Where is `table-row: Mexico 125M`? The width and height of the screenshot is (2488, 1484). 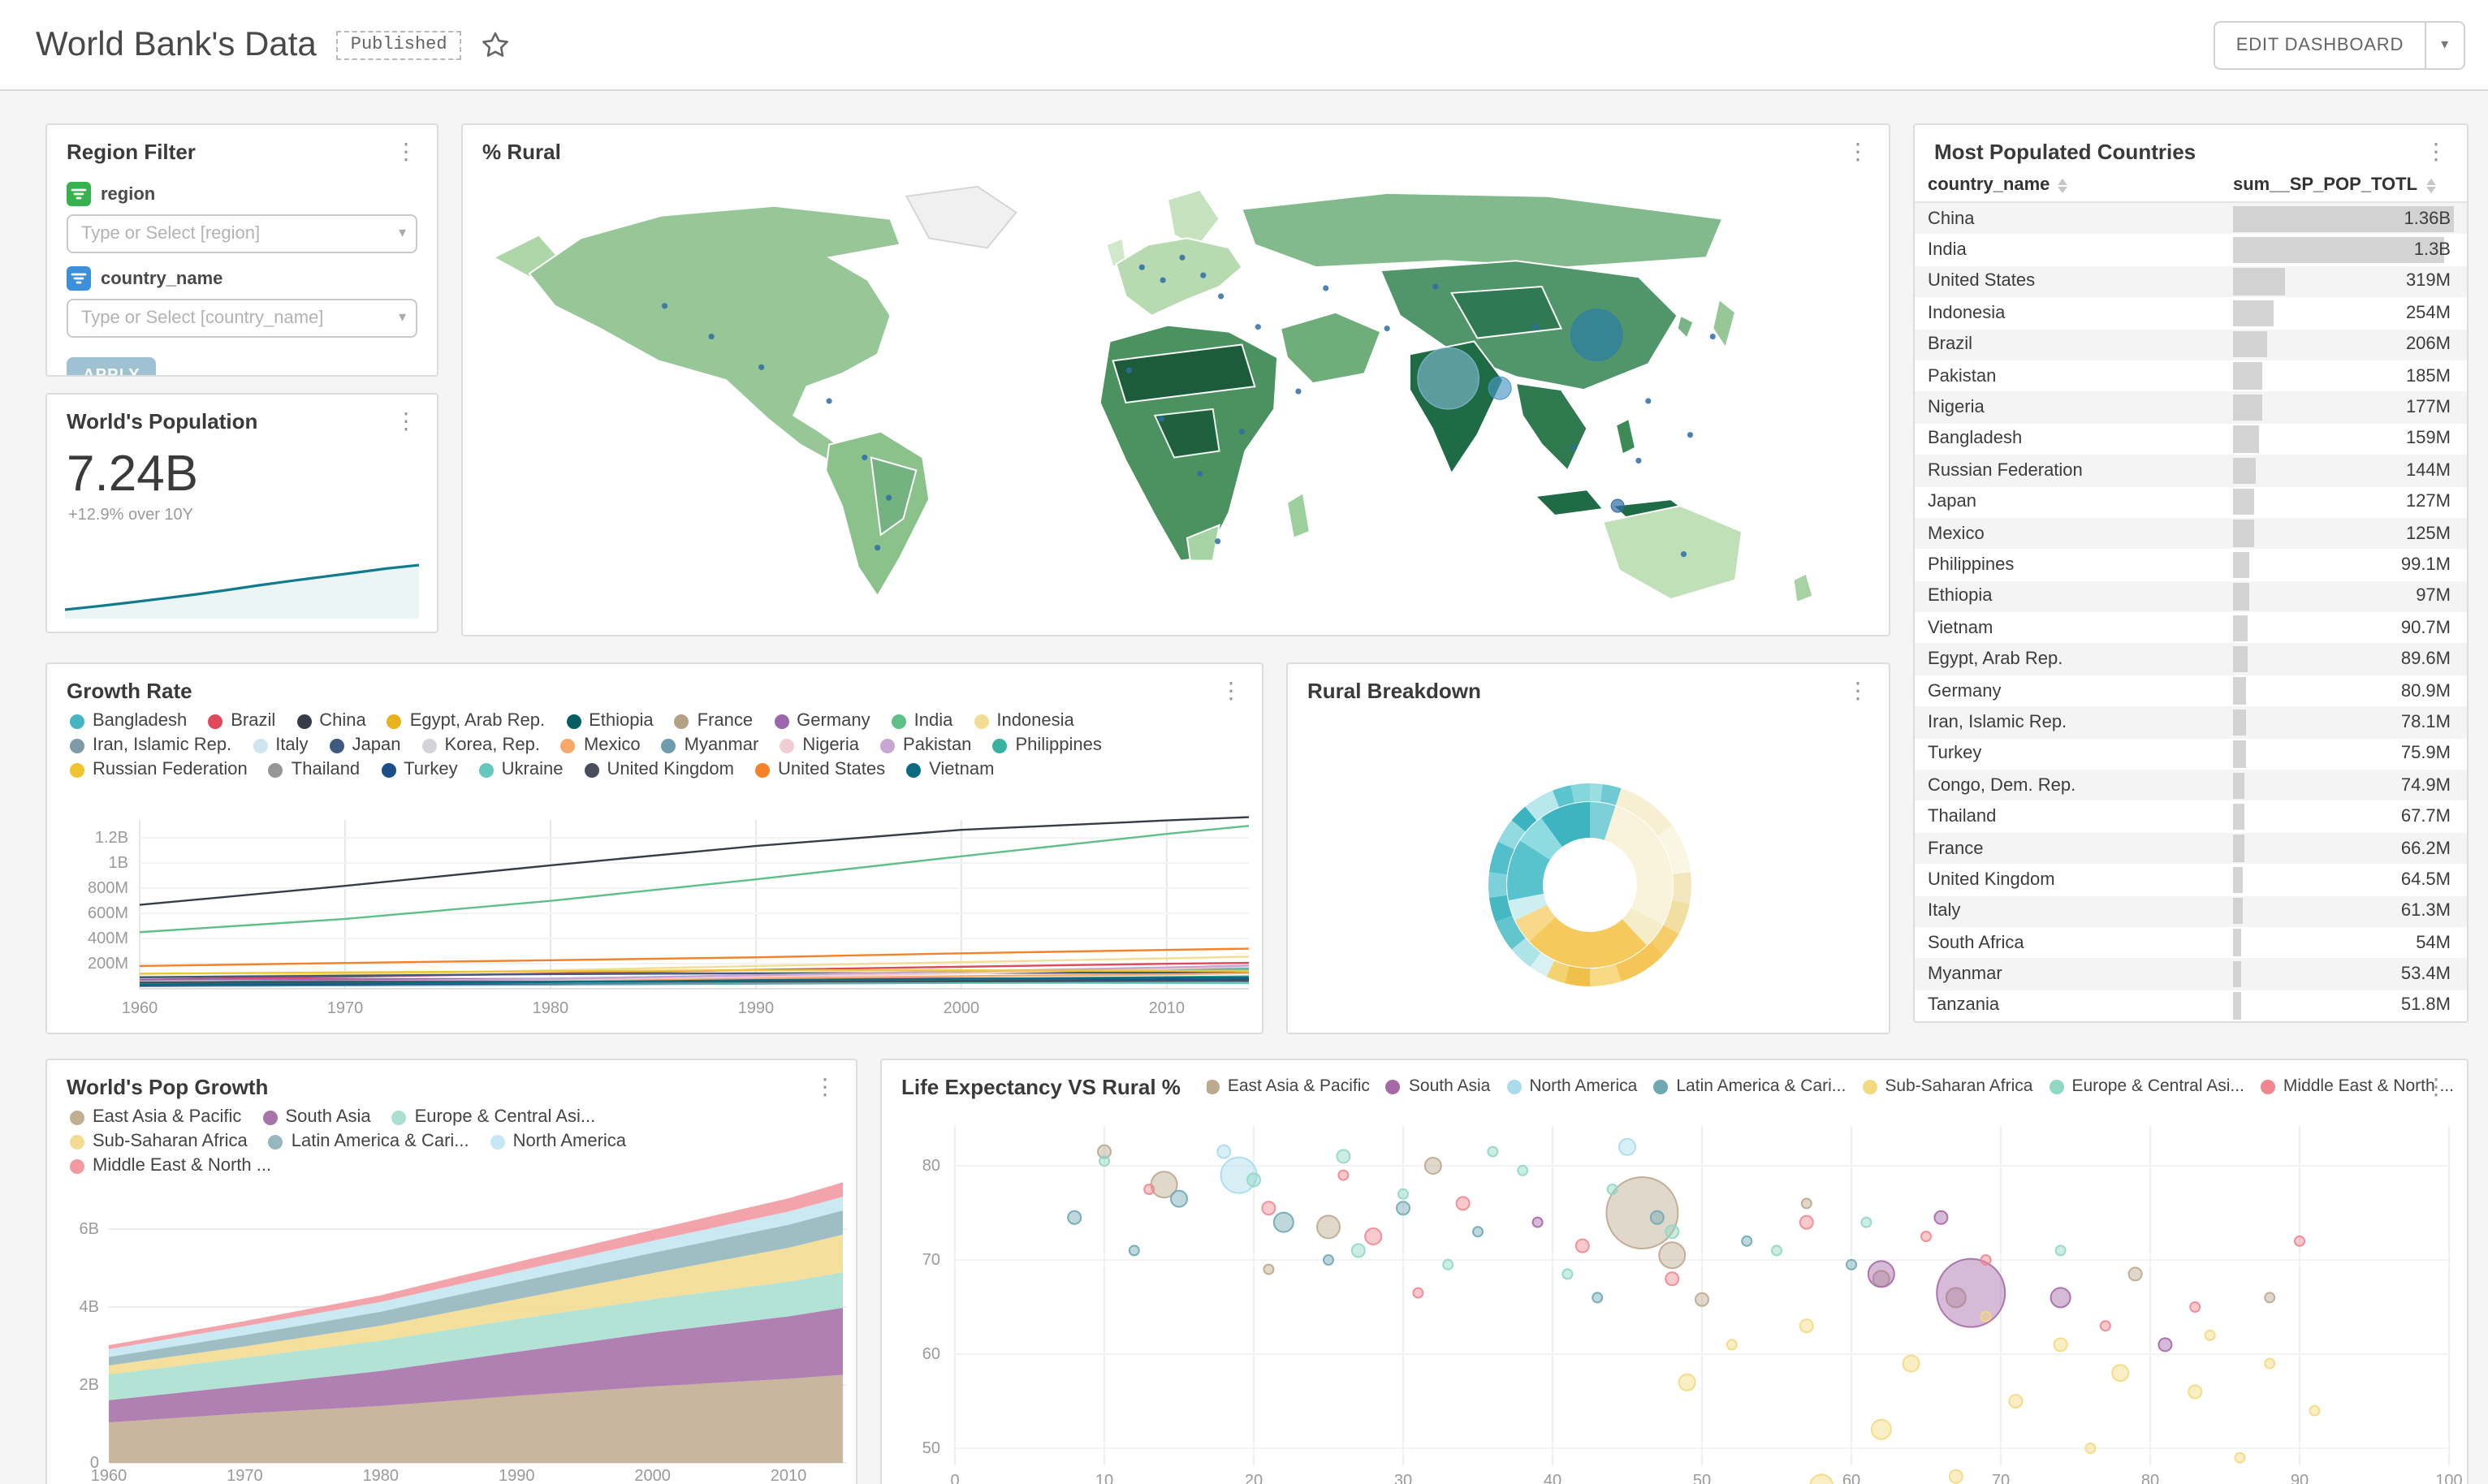
table-row: Mexico 125M is located at coordinates (2191, 533).